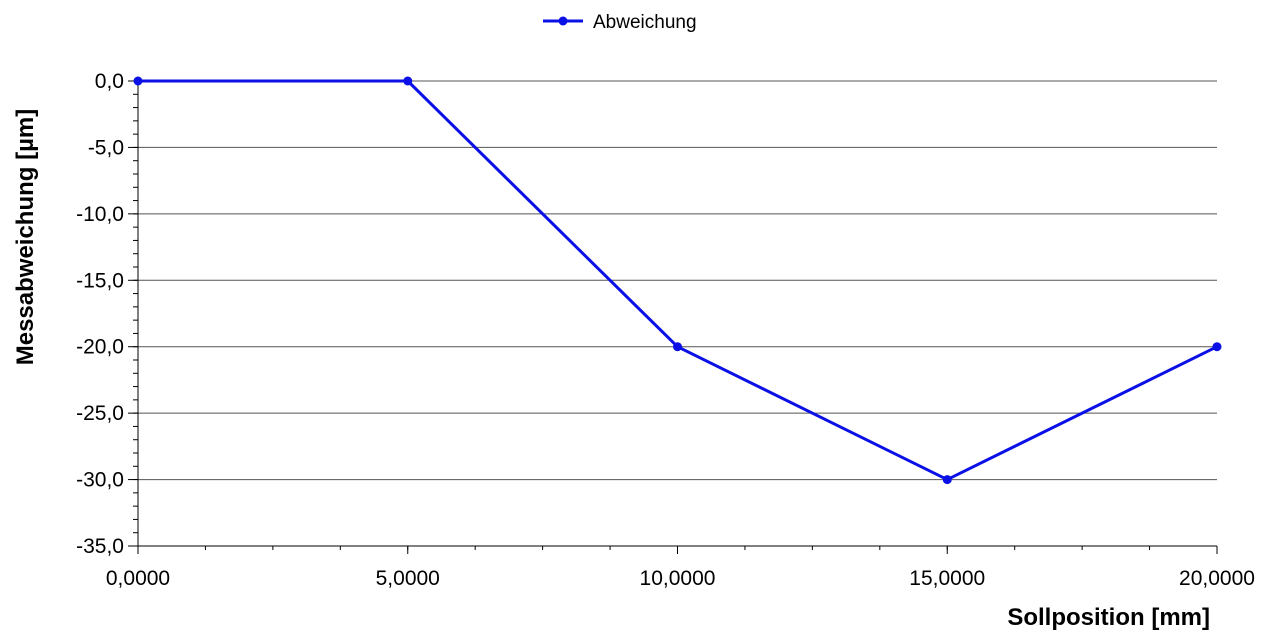 This screenshot has width=1271, height=632. What do you see at coordinates (100, 214) in the screenshot?
I see `y-tick-label: -10,0` at bounding box center [100, 214].